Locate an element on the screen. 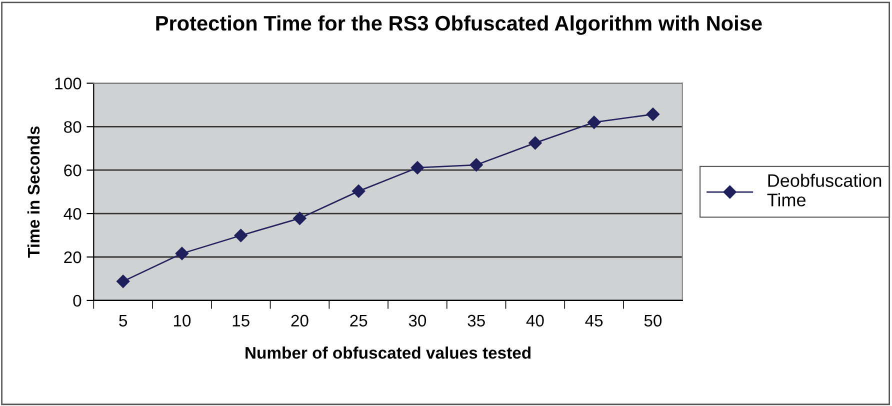 The height and width of the screenshot is (406, 892). y-tick-label: 0 is located at coordinates (77, 300).